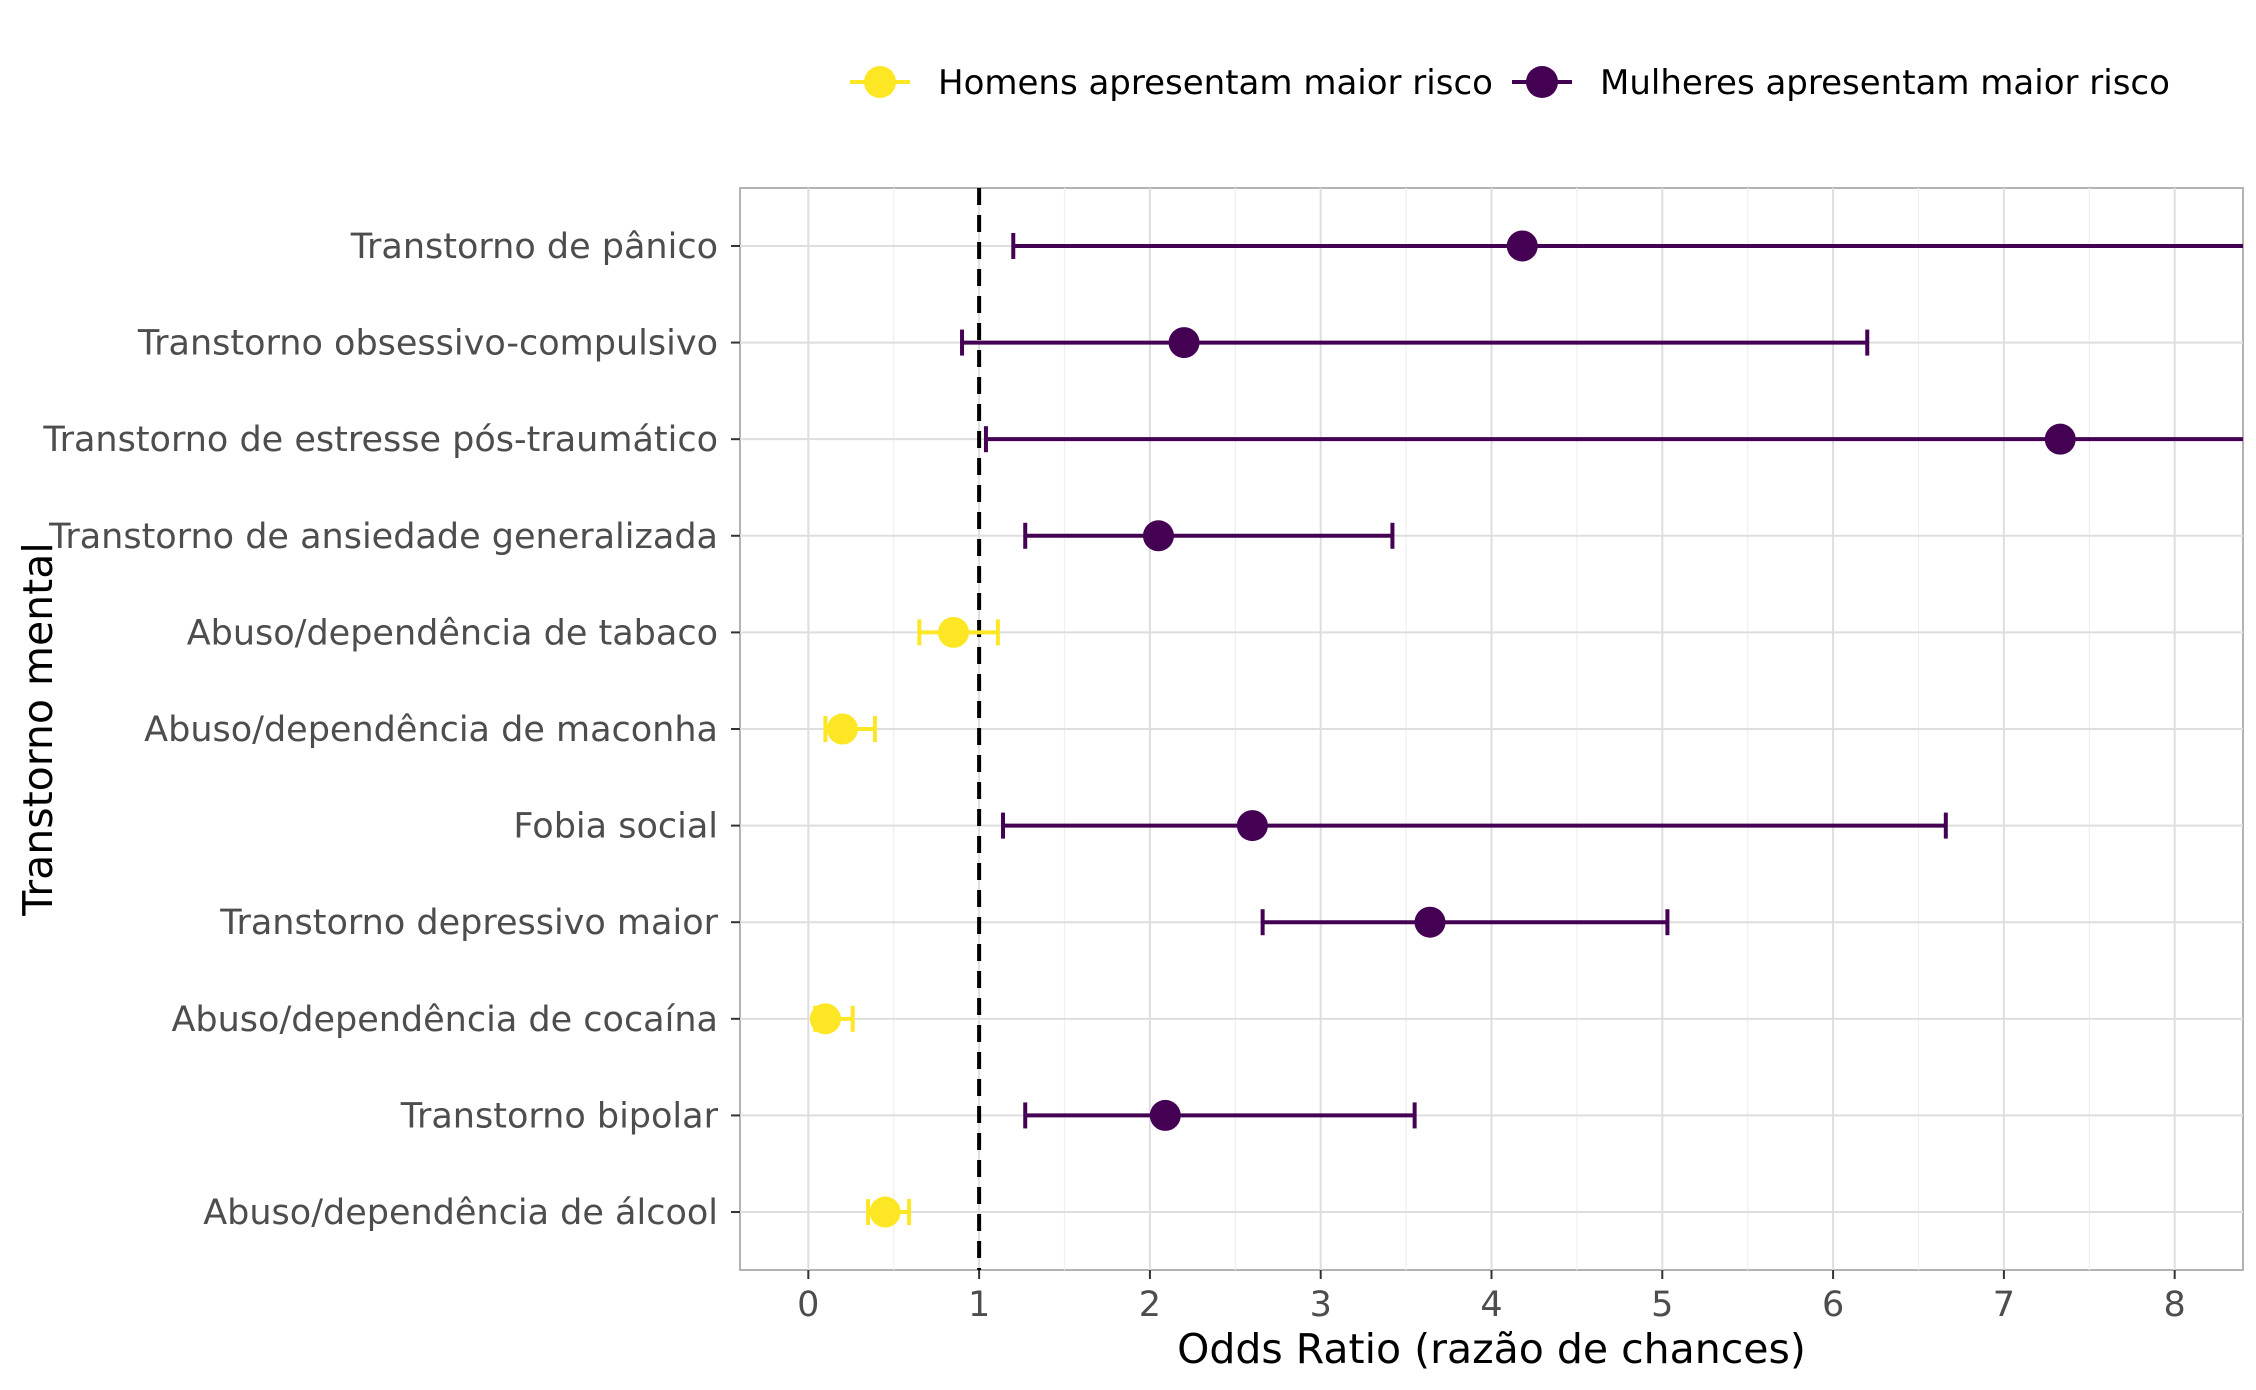  What do you see at coordinates (444, 1020) in the screenshot?
I see `y-tick-label: Abuso/dependência de cocaína` at bounding box center [444, 1020].